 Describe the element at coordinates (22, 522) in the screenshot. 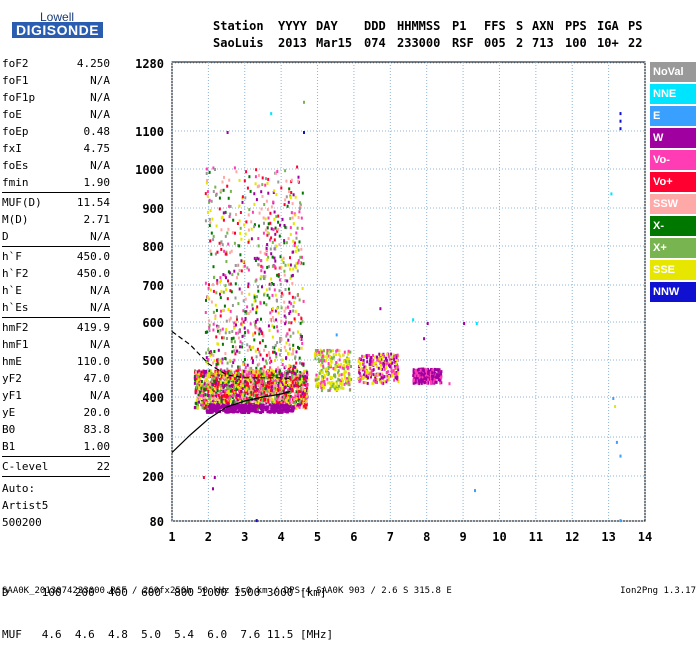

I see `auto-code: 500200` at that location.